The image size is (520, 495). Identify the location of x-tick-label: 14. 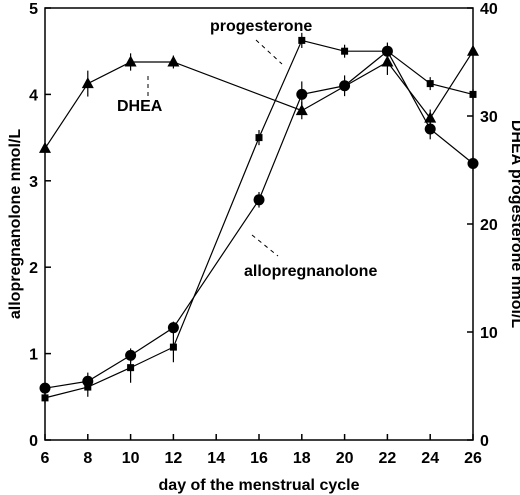
(216, 458).